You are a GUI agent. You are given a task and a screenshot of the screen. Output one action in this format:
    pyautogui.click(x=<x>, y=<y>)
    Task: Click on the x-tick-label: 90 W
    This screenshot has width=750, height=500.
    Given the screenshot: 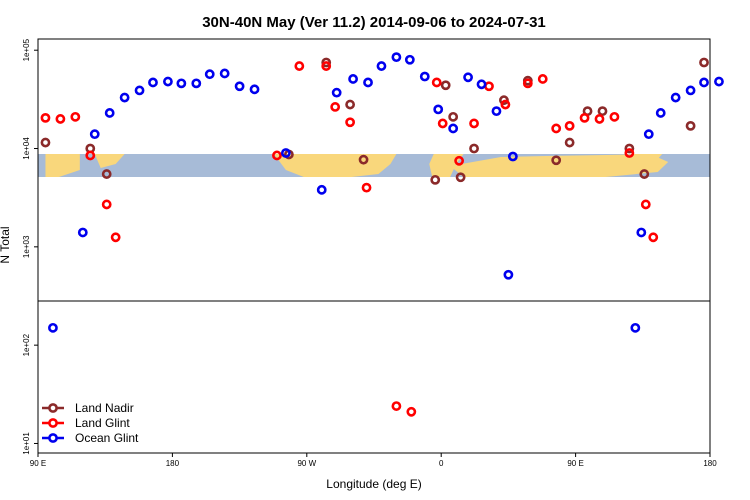 What is the action you would take?
    pyautogui.click(x=306, y=463)
    